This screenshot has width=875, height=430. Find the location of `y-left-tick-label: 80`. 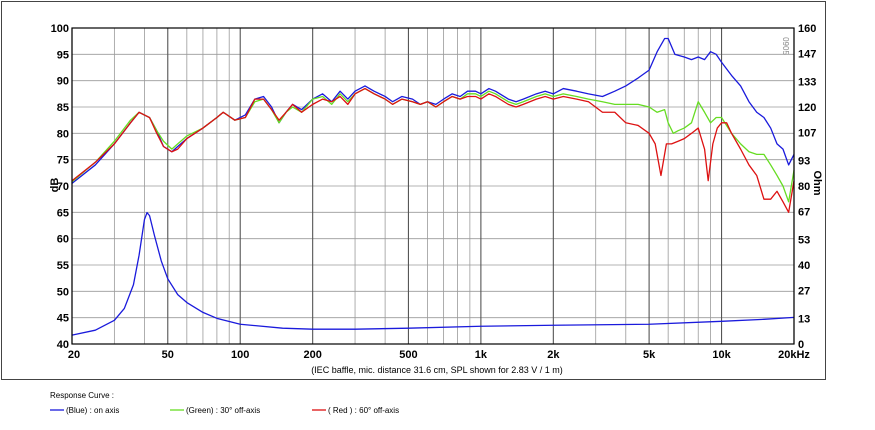

y-left-tick-label: 80 is located at coordinates (63, 134).